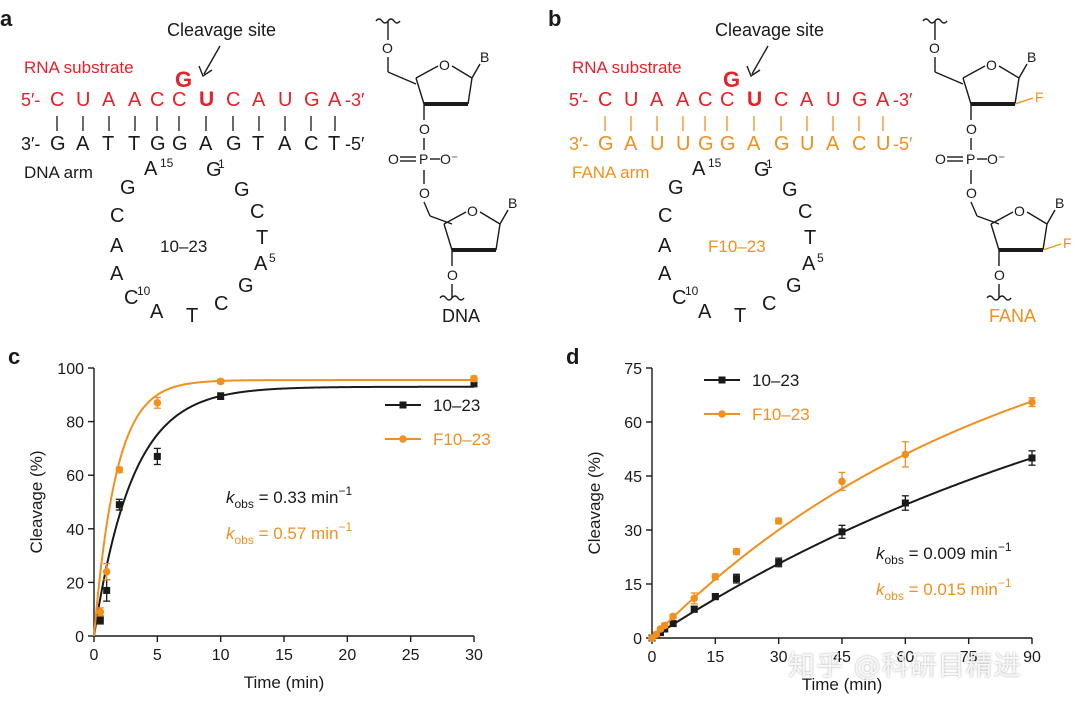 The width and height of the screenshot is (1080, 707). Describe the element at coordinates (205, 71) in the screenshot. I see `arrow-head` at that location.